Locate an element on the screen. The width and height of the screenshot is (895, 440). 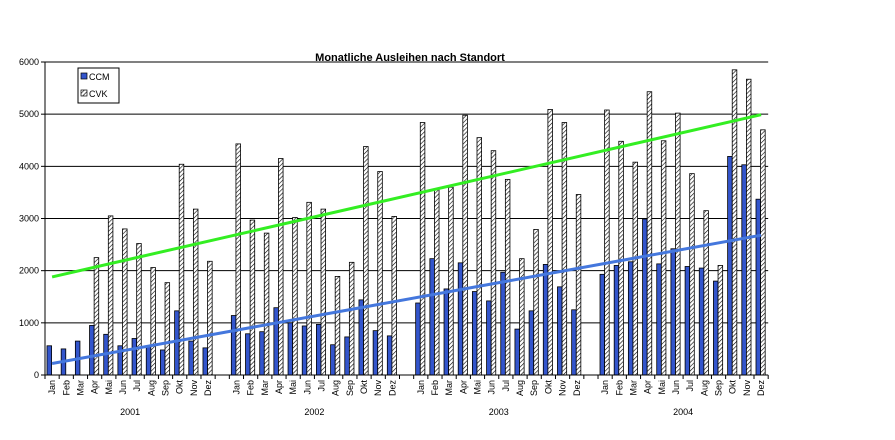
legend: CCM CVK is located at coordinates (98, 85).